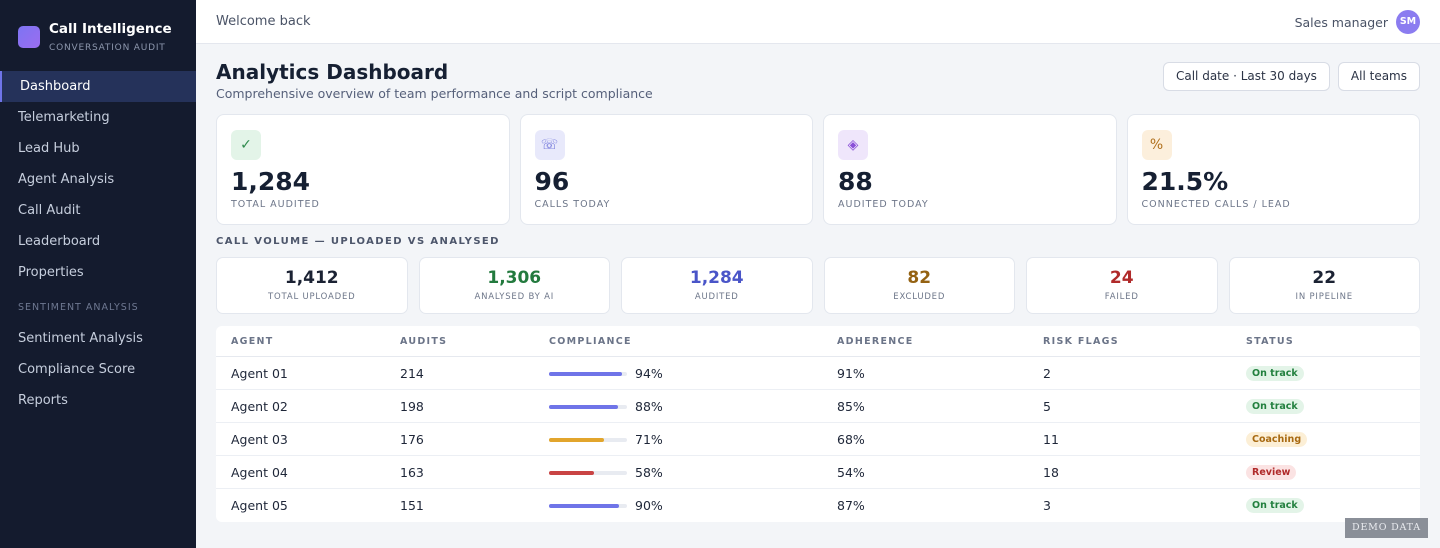  What do you see at coordinates (851, 373) in the screenshot?
I see `cell-adherence: 91%` at bounding box center [851, 373].